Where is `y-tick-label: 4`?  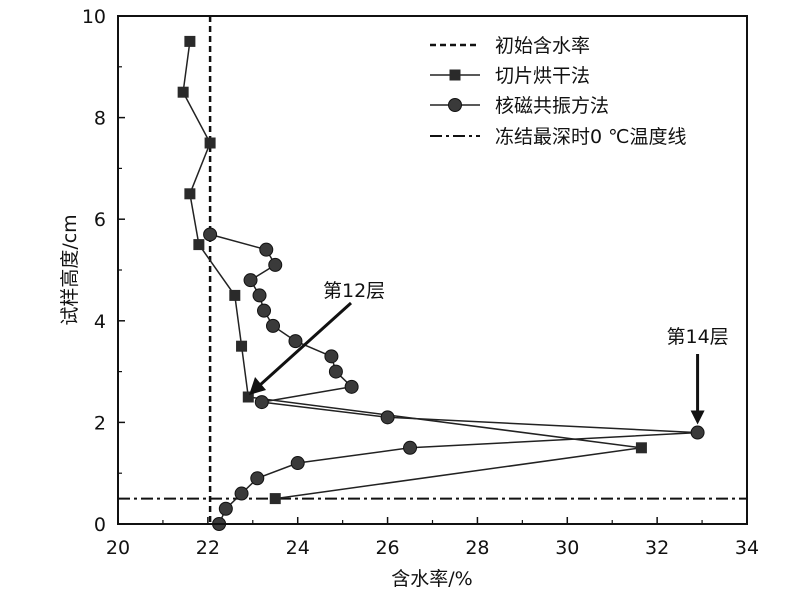
y-tick-label: 4 is located at coordinates (100, 322).